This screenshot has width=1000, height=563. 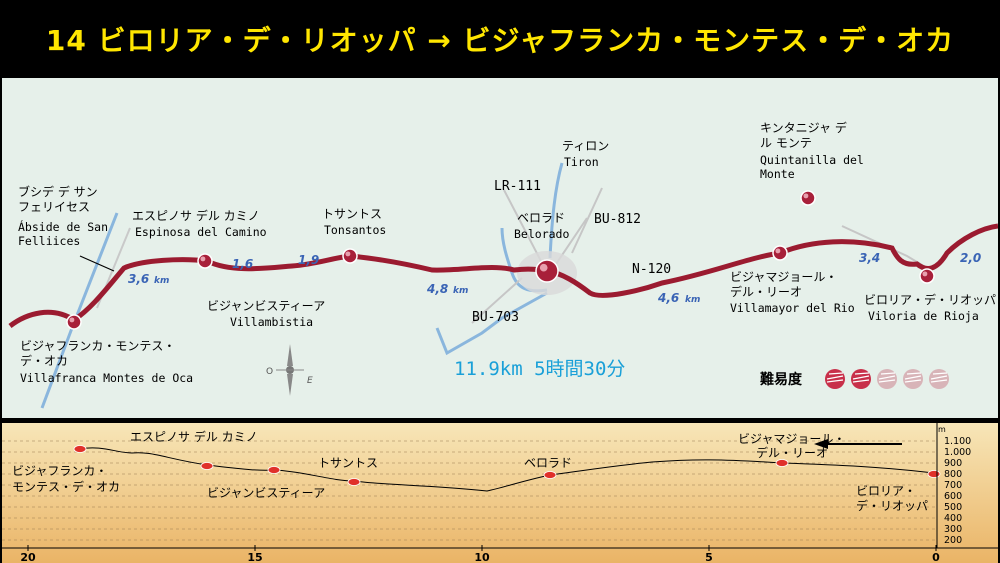 I want to click on profile-label-espinosa: エスピノサ デル カミノ, so click(x=194, y=436).